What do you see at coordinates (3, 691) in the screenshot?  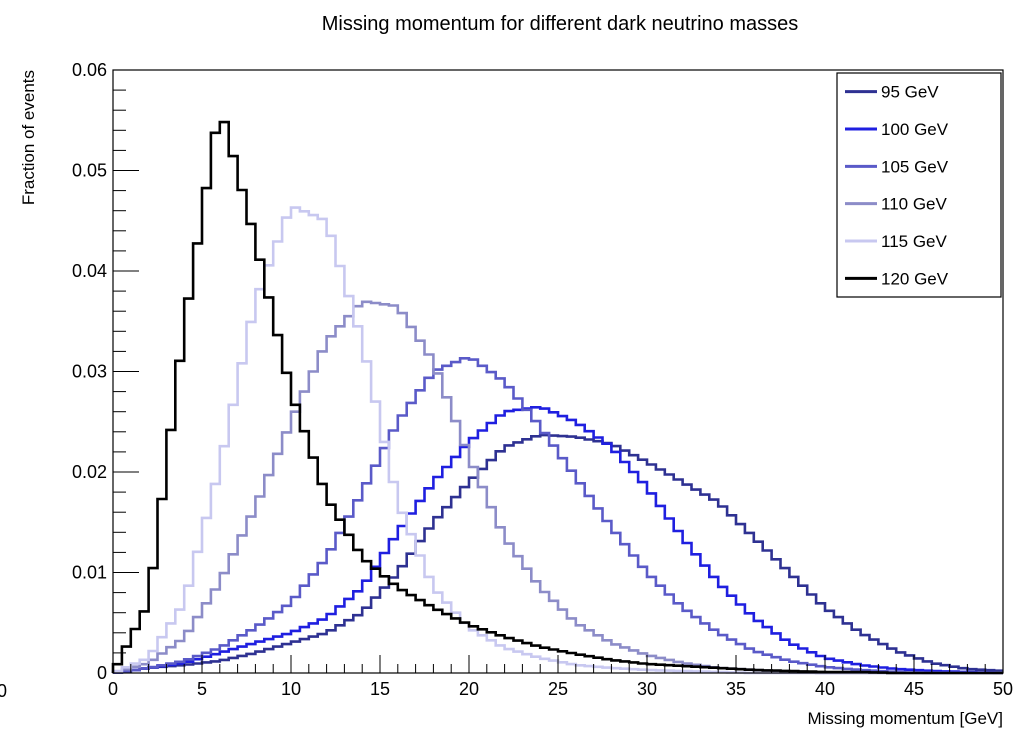 I see `stray-zero-label: 0` at bounding box center [3, 691].